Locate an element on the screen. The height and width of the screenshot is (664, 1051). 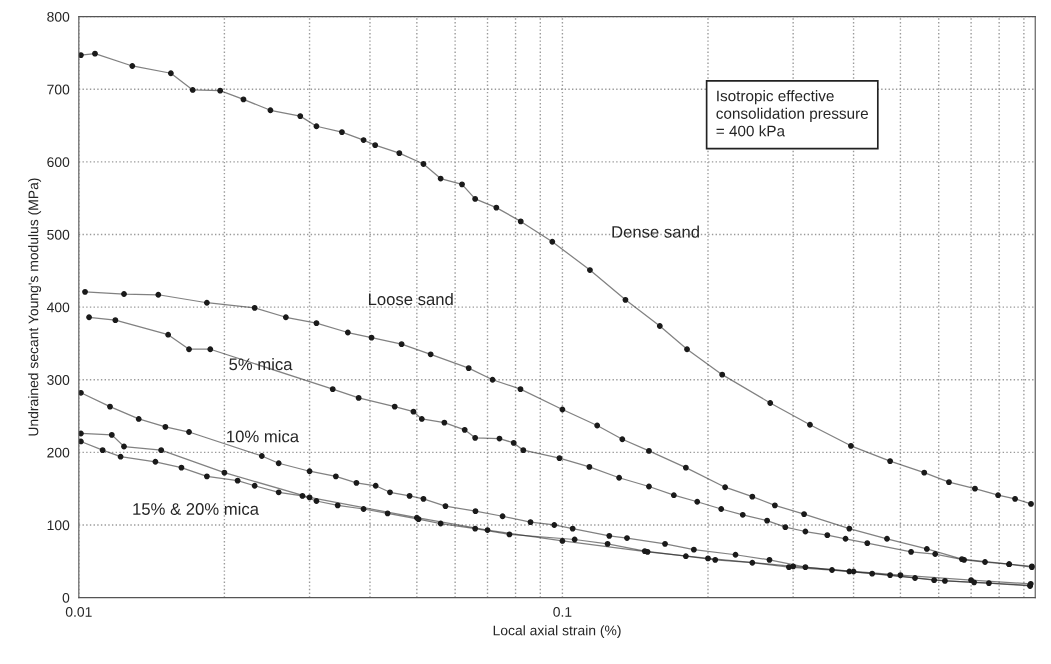
y-tick-label: 800 is located at coordinates (58, 16).